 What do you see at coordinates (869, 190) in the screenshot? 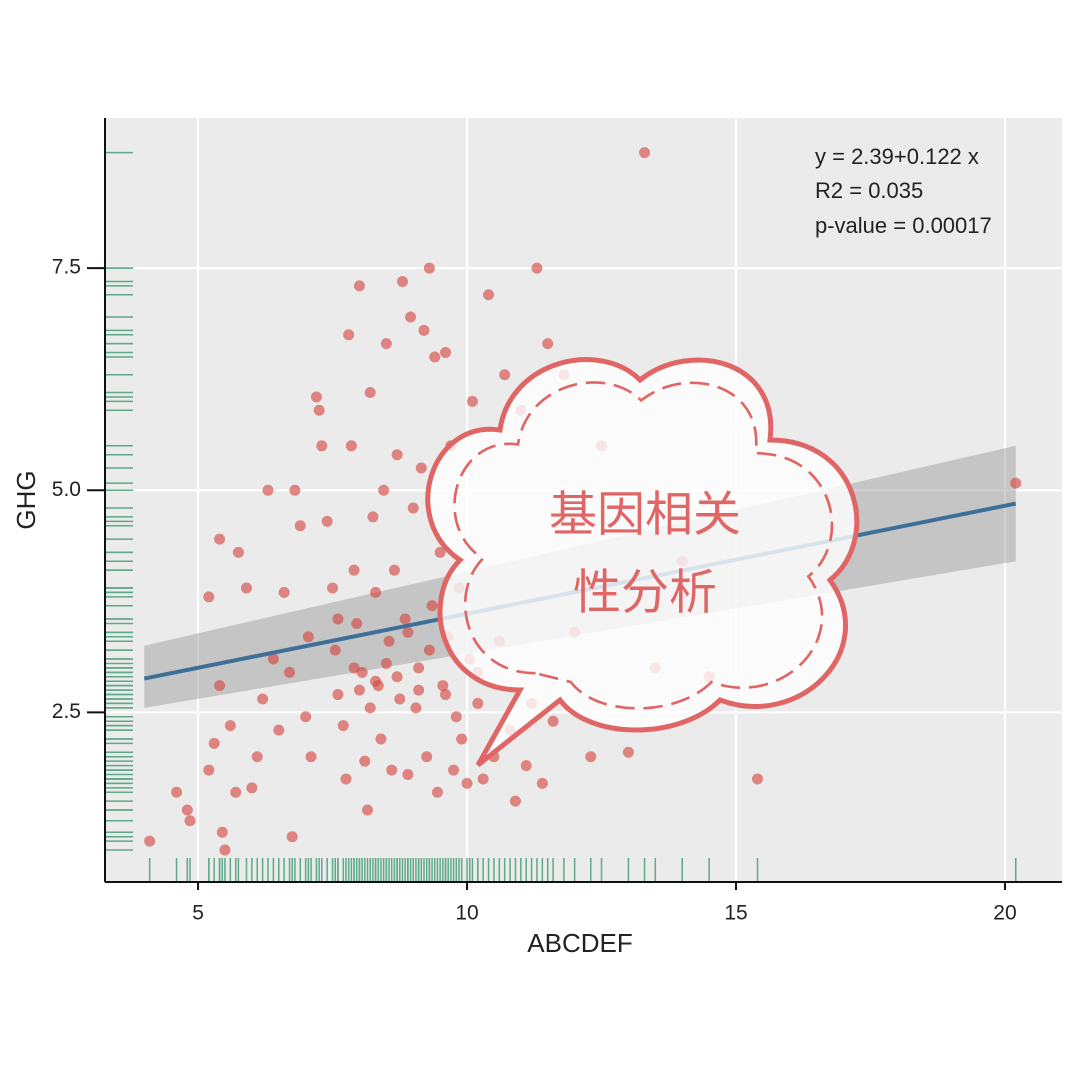
I see `annotation: R2 = 0.035` at bounding box center [869, 190].